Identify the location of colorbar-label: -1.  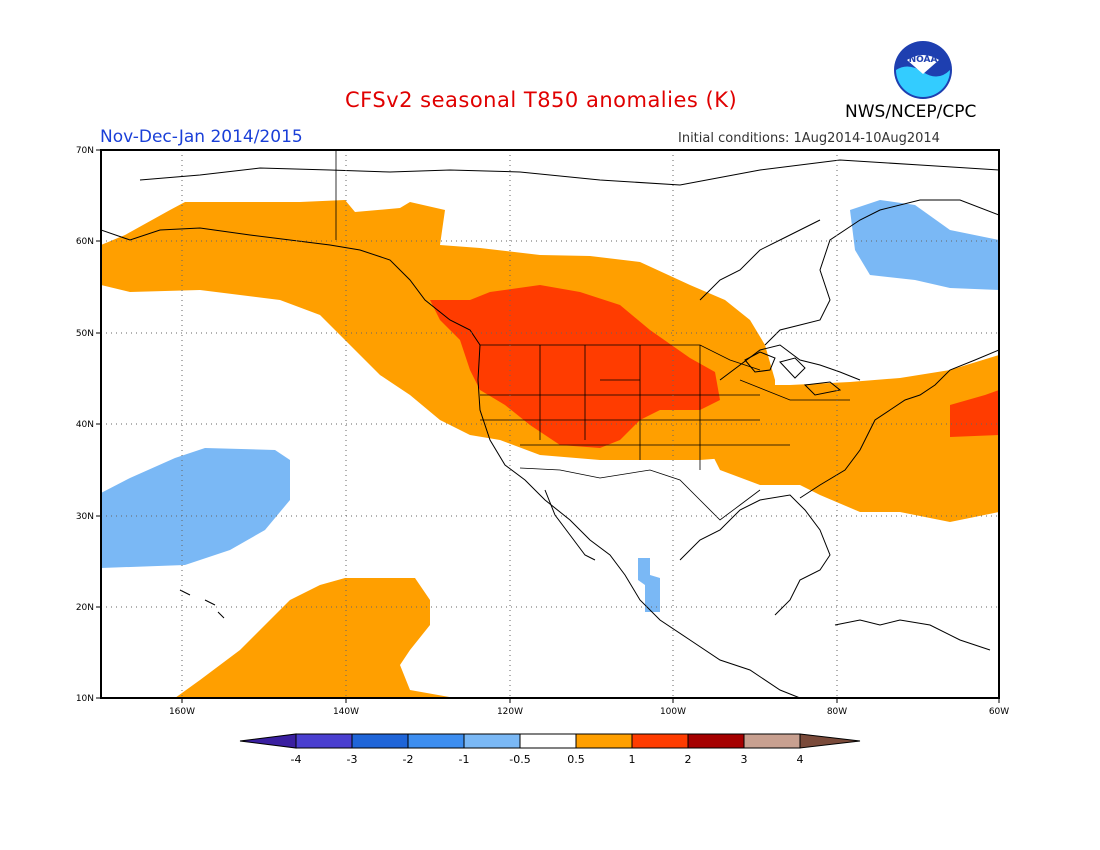
(464, 759).